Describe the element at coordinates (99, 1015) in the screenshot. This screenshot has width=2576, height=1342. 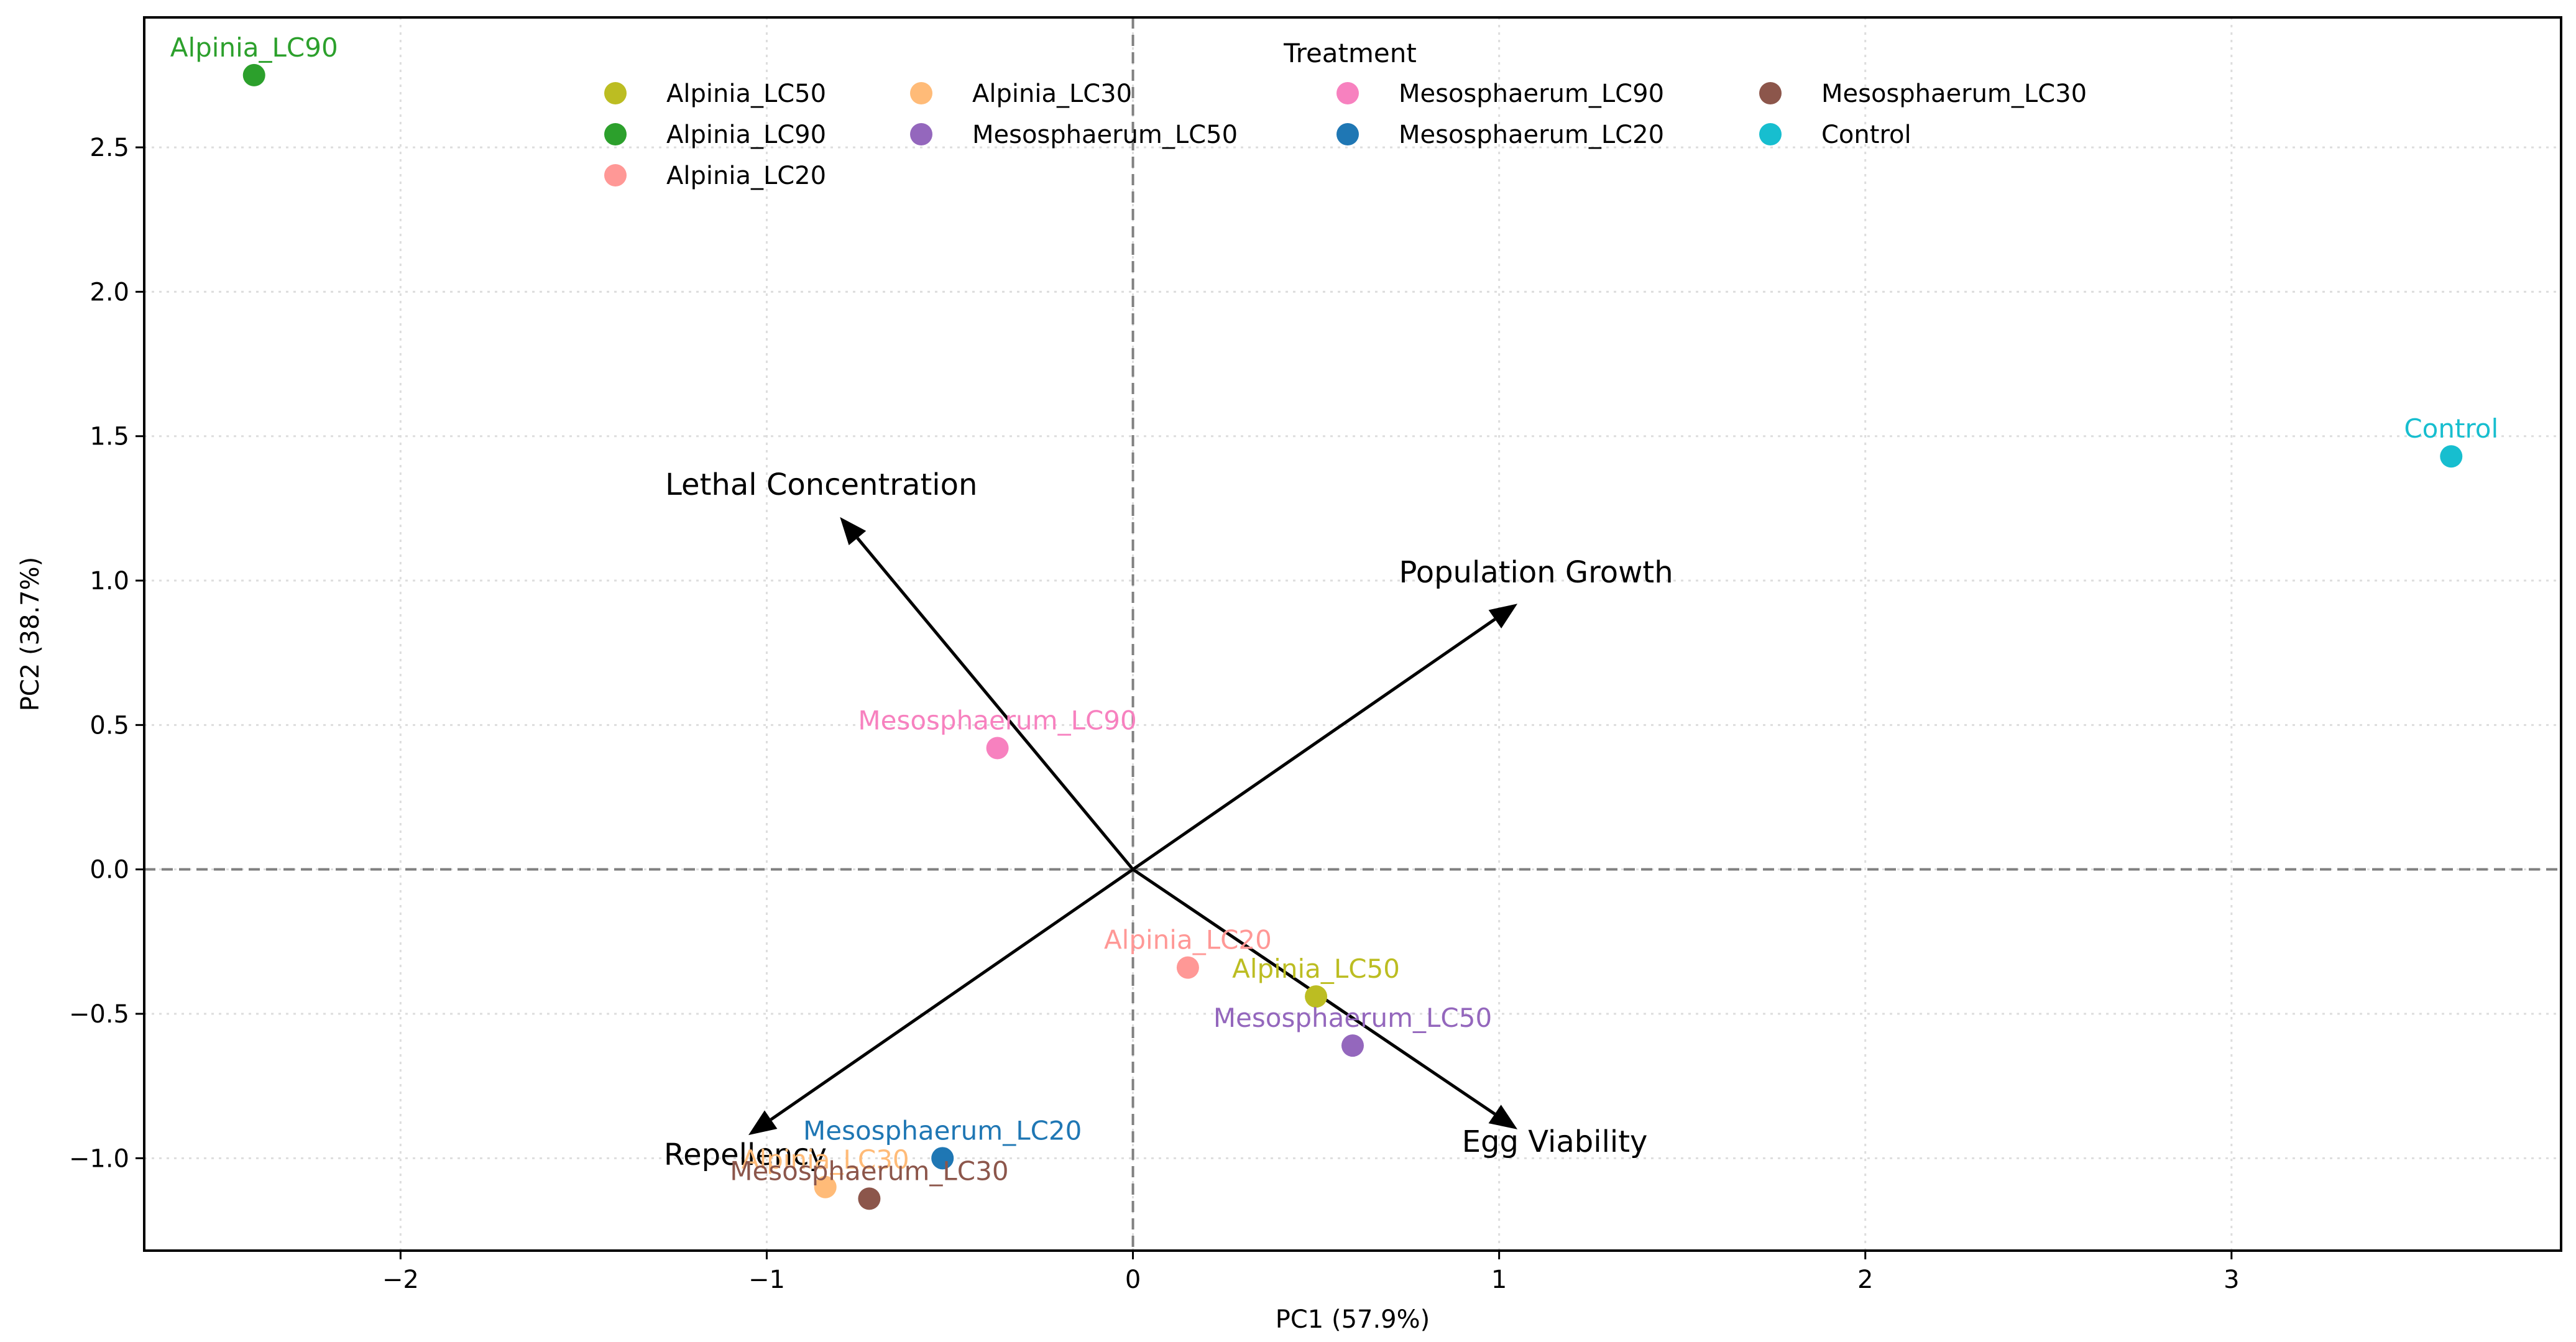
I see `y-tick-label: −0.5` at that location.